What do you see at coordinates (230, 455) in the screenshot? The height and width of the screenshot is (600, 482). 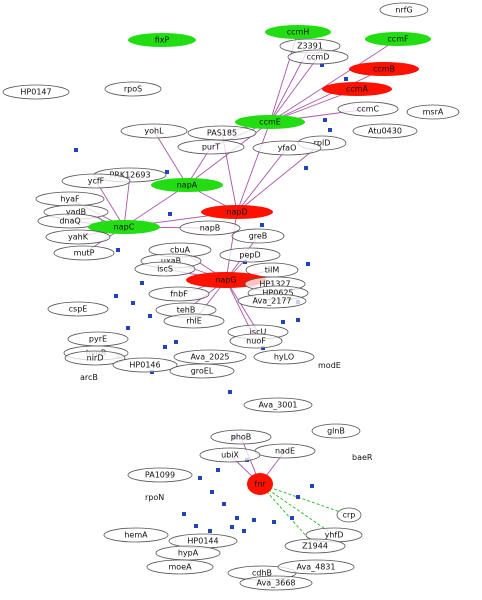 I see `node-ubiX: ubiX` at bounding box center [230, 455].